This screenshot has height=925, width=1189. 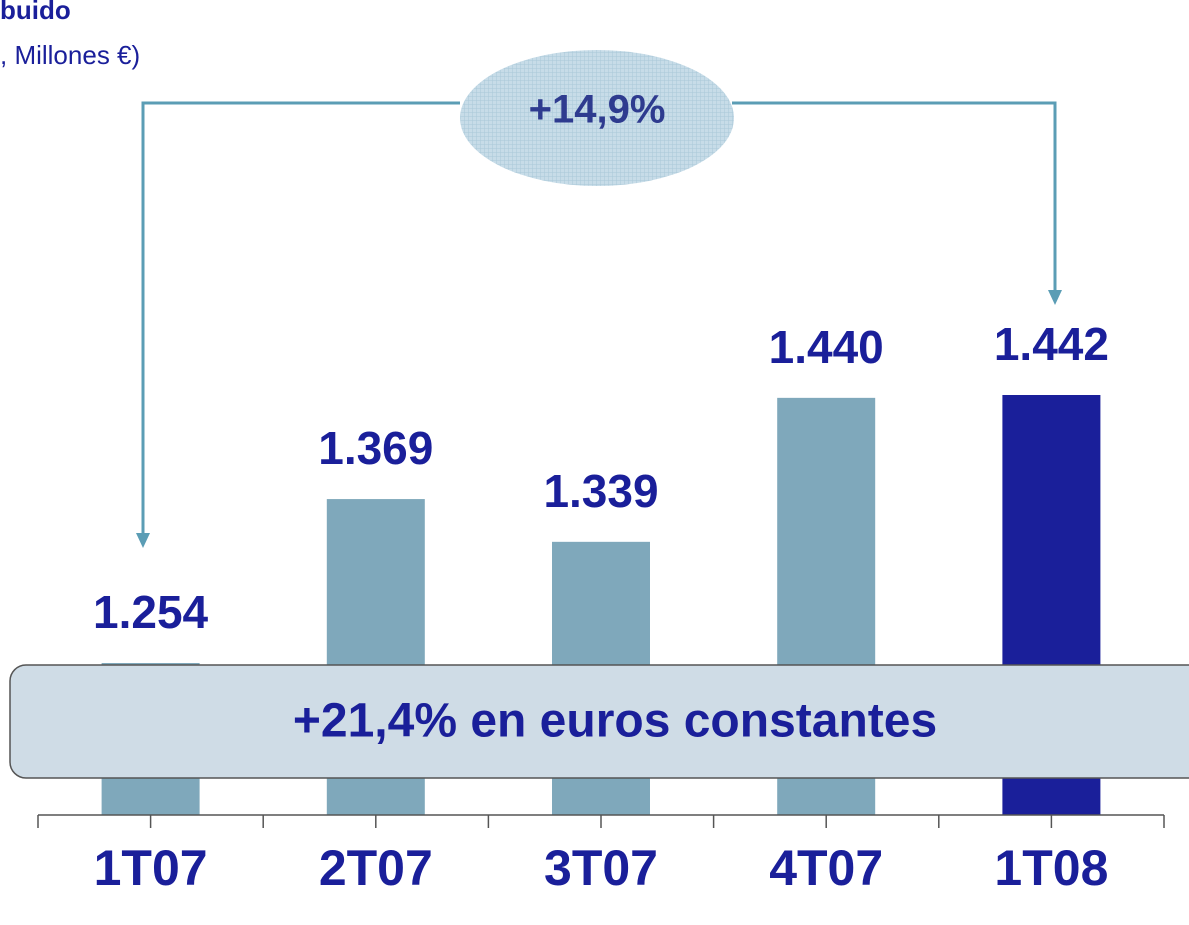 I want to click on x-tick-label: 1T07, so click(x=151, y=868).